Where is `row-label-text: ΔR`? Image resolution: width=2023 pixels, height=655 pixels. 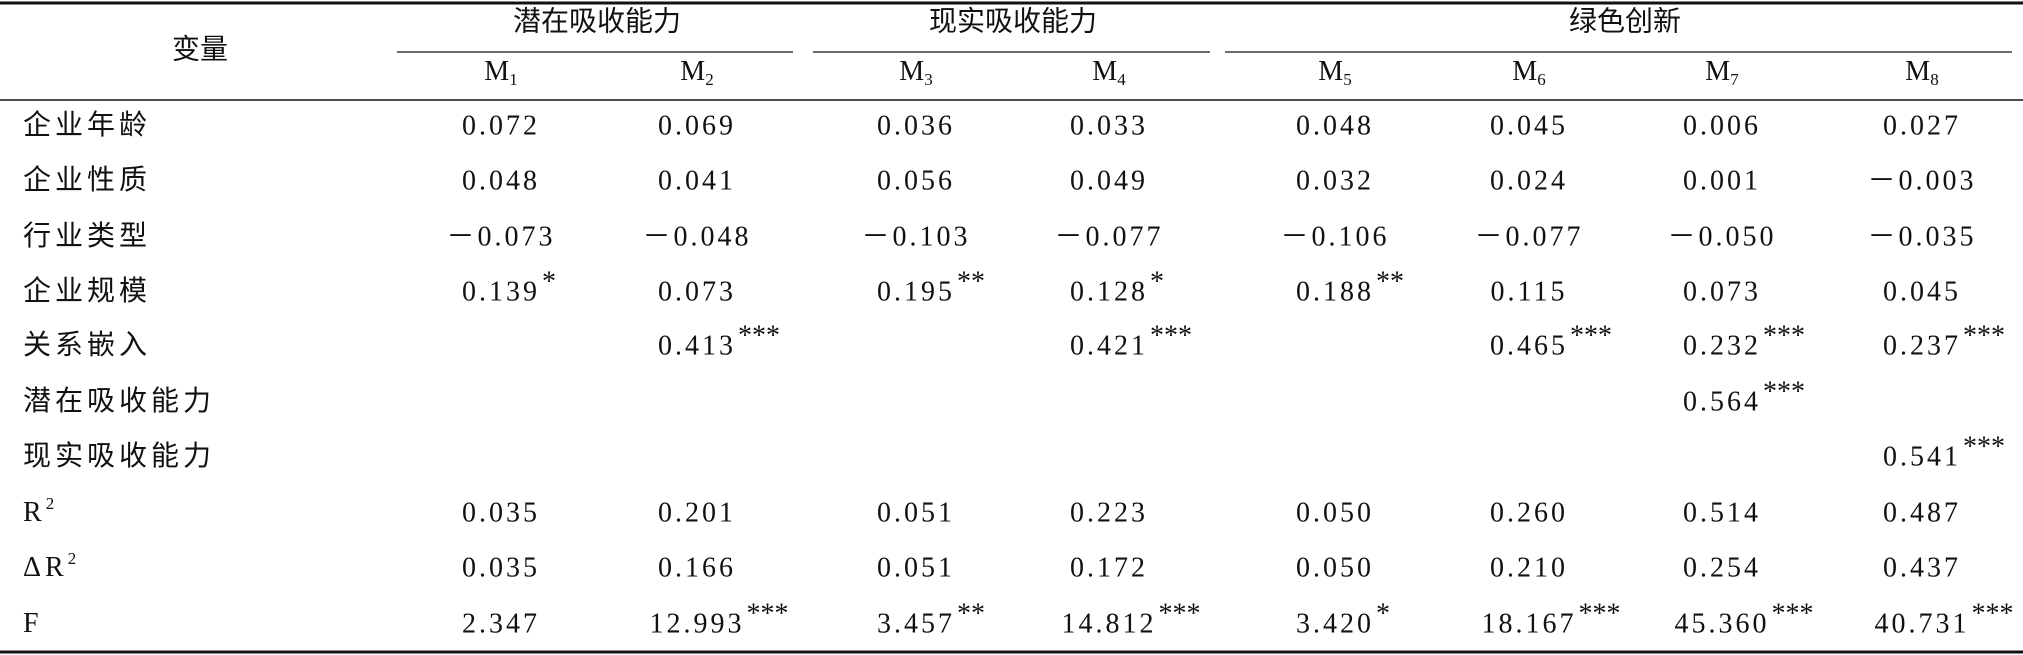 row-label-text: ΔR is located at coordinates (45, 567).